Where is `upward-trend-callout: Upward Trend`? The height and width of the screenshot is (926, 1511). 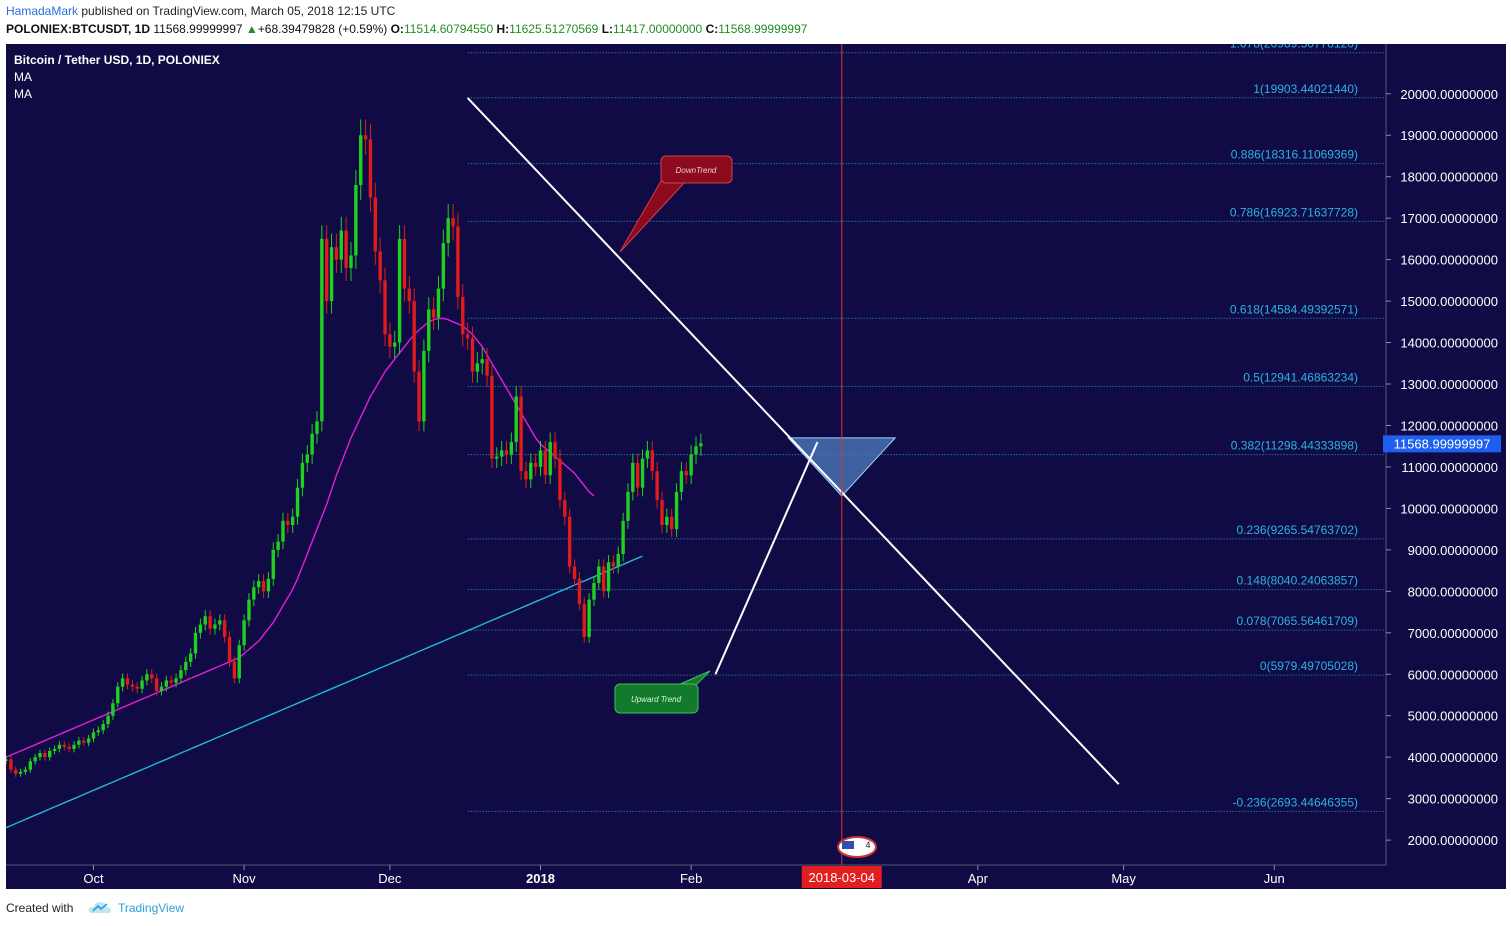 upward-trend-callout: Upward Trend is located at coordinates (662, 692).